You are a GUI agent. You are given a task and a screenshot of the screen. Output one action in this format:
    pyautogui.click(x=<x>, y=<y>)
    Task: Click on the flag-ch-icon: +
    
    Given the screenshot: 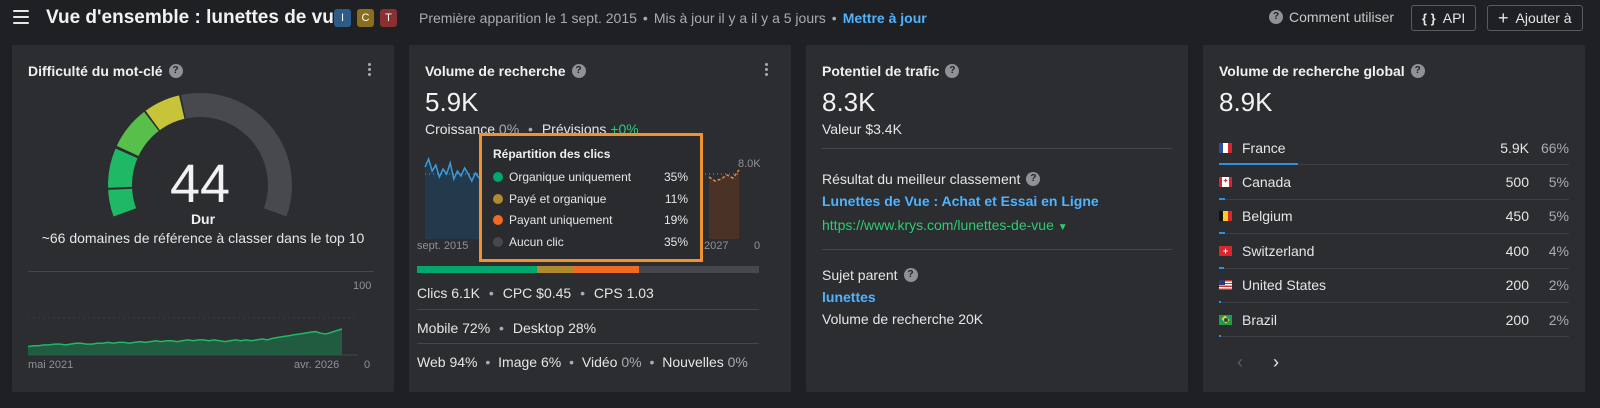 What is the action you would take?
    pyautogui.click(x=1225, y=250)
    